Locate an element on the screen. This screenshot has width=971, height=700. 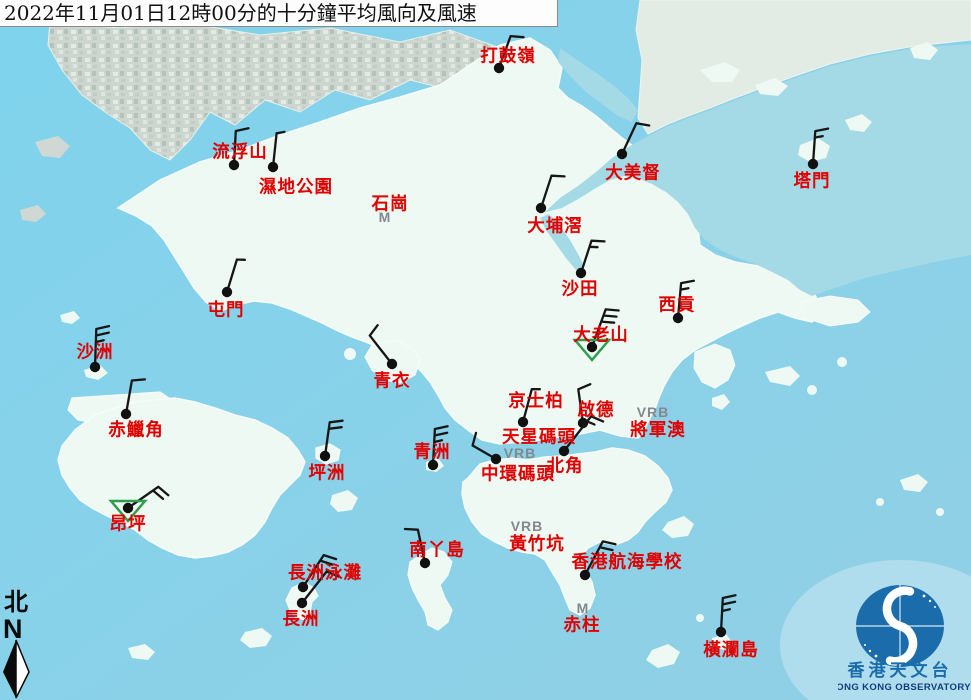
hei-ling-chau is located at coordinates (344, 501).